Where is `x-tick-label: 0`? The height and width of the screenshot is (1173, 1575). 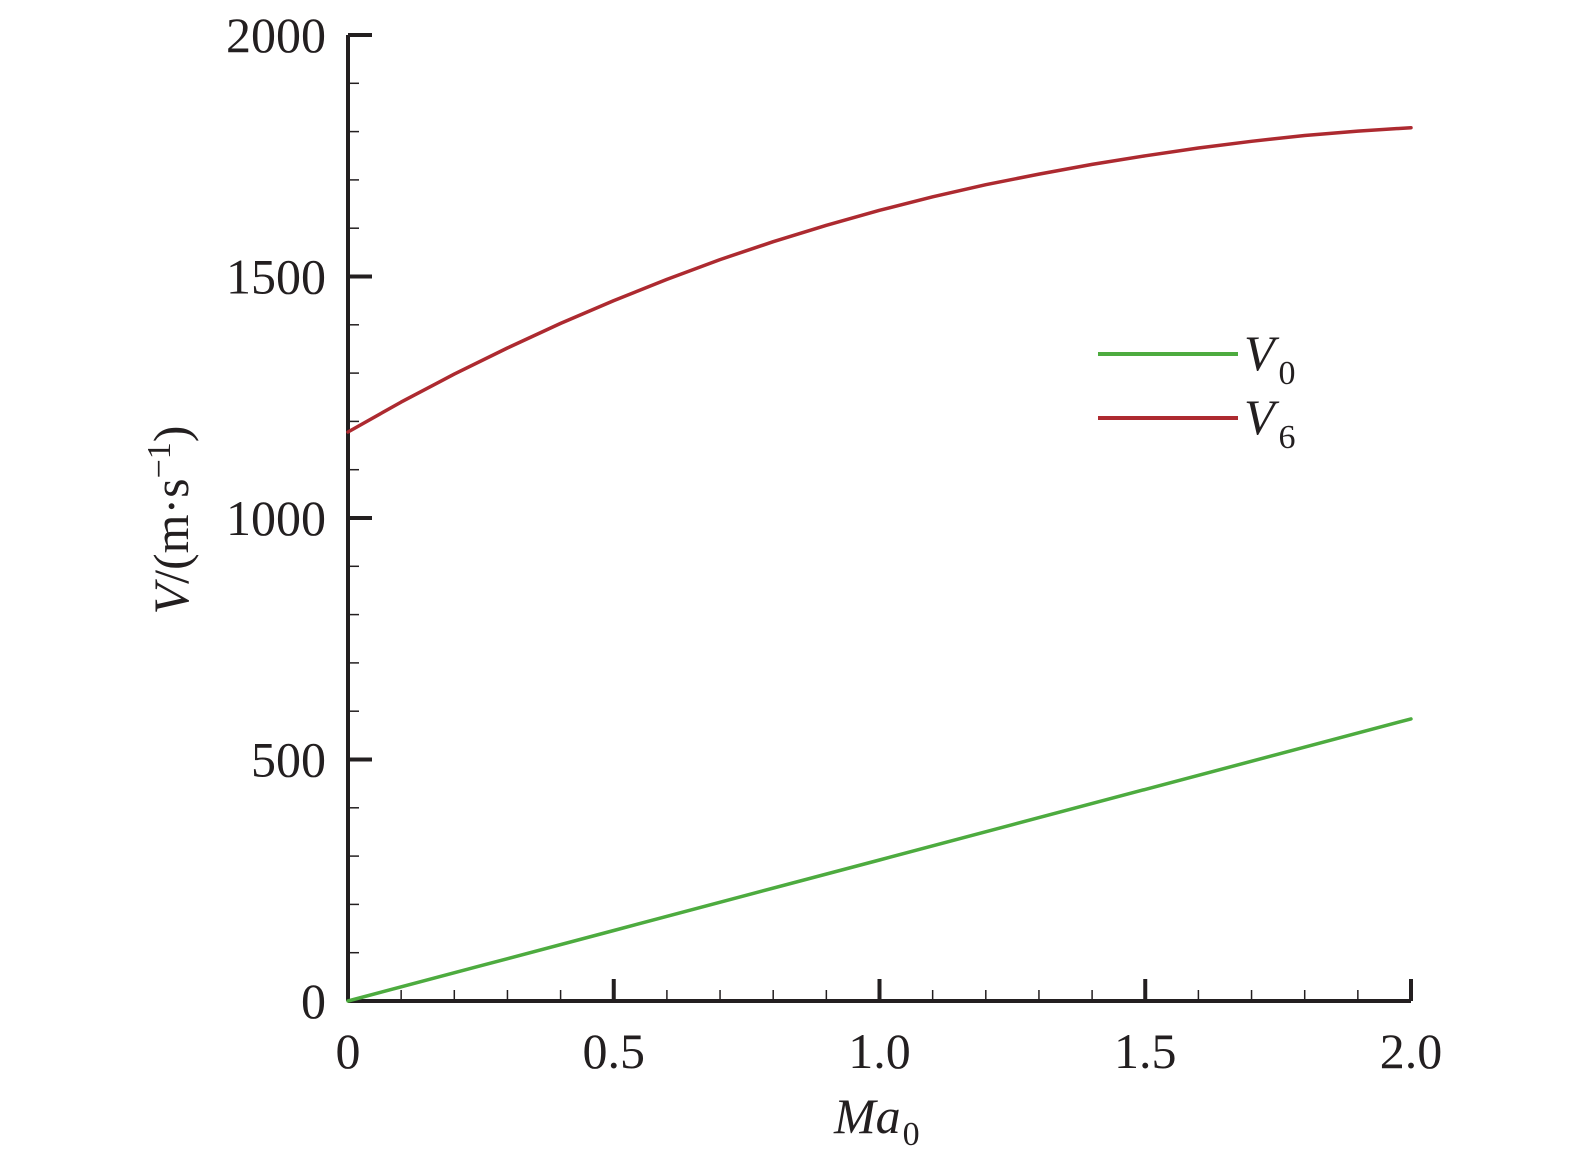 x-tick-label: 0 is located at coordinates (348, 1051).